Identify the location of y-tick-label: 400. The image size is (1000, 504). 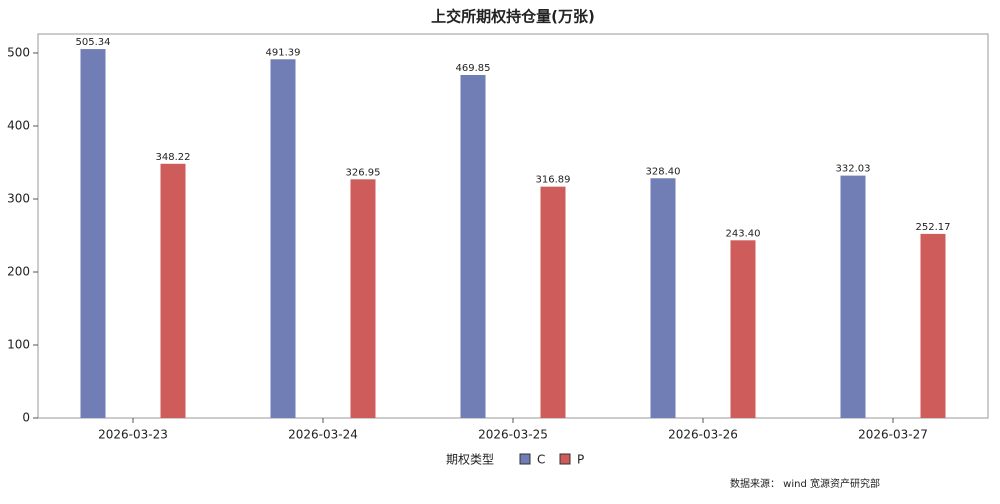
(18, 125).